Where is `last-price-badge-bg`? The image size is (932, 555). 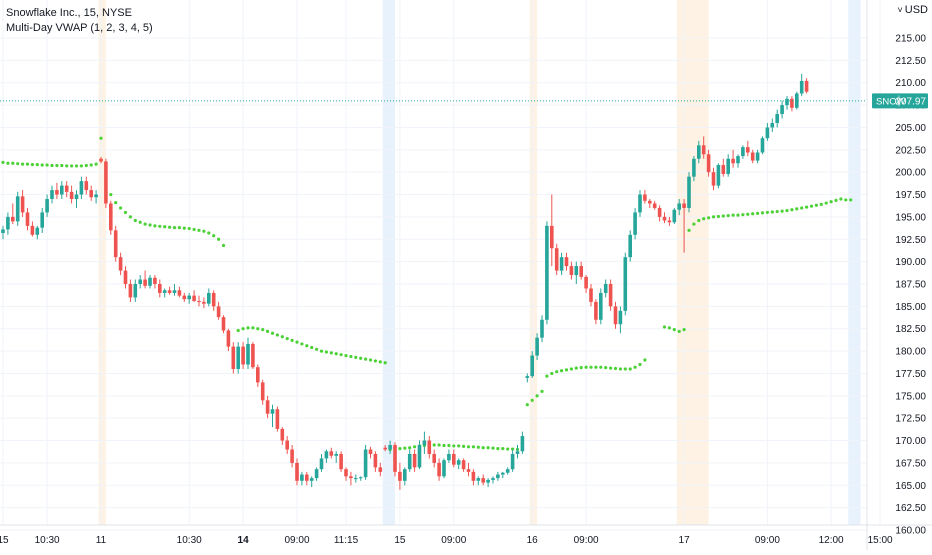 last-price-badge-bg is located at coordinates (900, 101).